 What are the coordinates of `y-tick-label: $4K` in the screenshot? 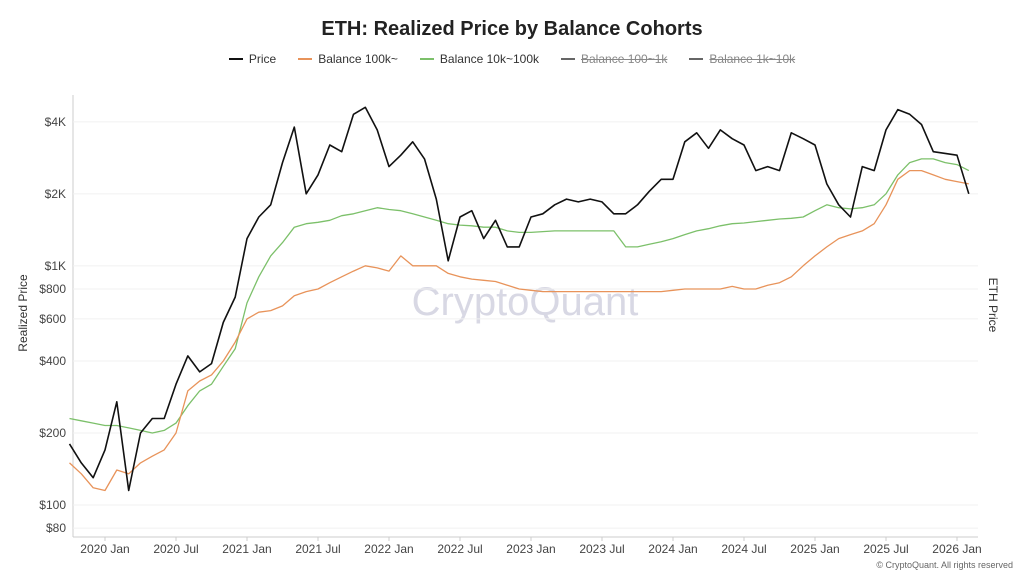 It's located at (55, 122).